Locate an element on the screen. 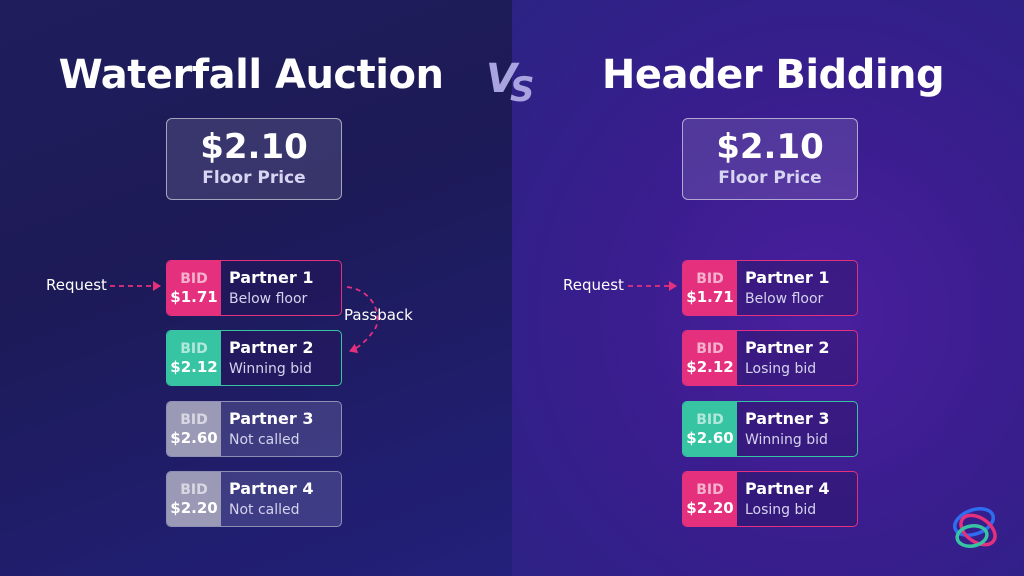  header-bidding-floor-price: $2.10 Floor Price is located at coordinates (770, 159).